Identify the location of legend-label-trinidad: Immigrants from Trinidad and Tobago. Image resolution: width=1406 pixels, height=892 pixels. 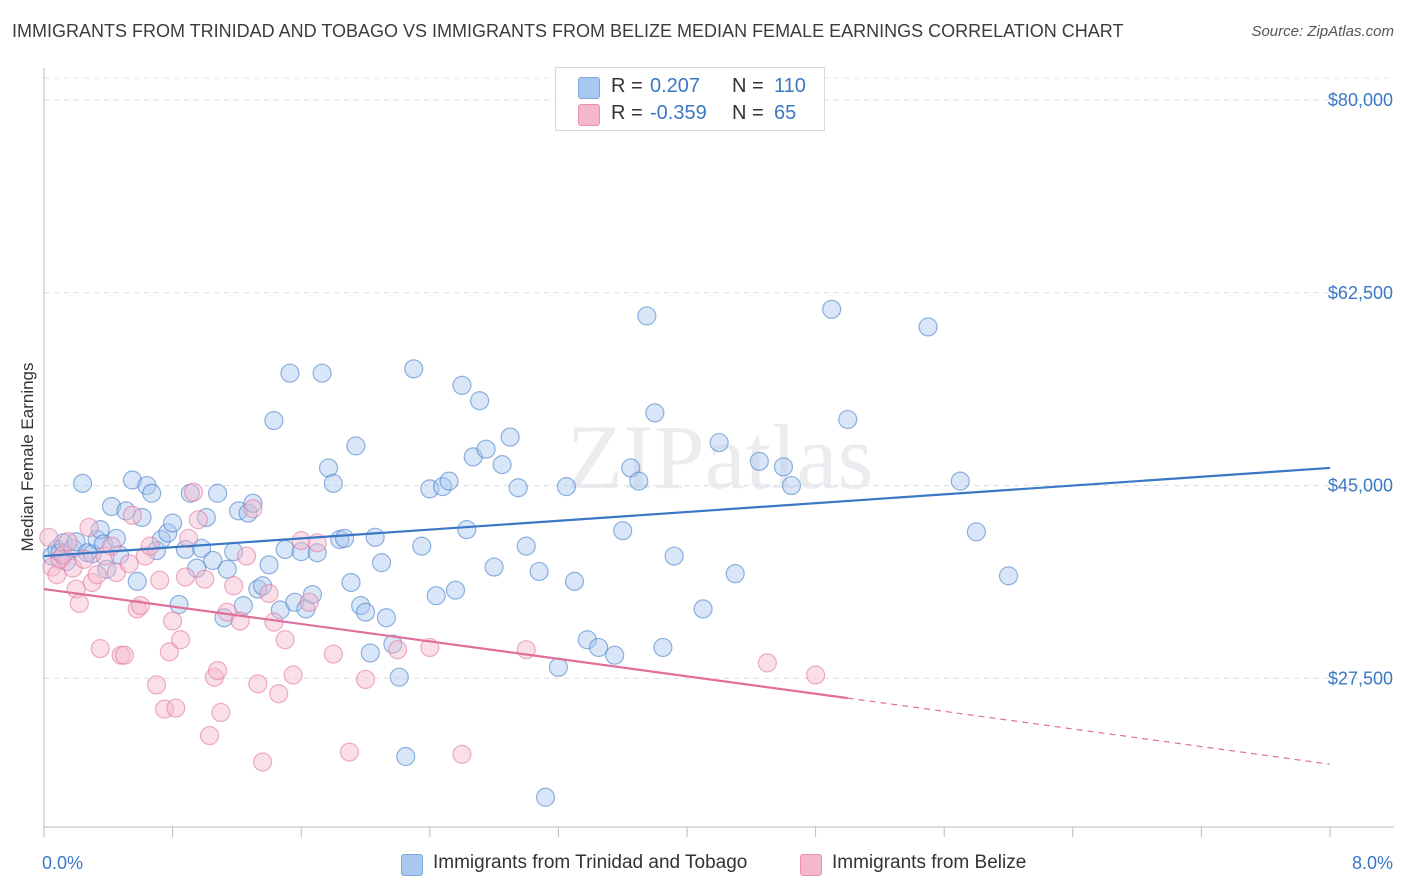
(590, 862).